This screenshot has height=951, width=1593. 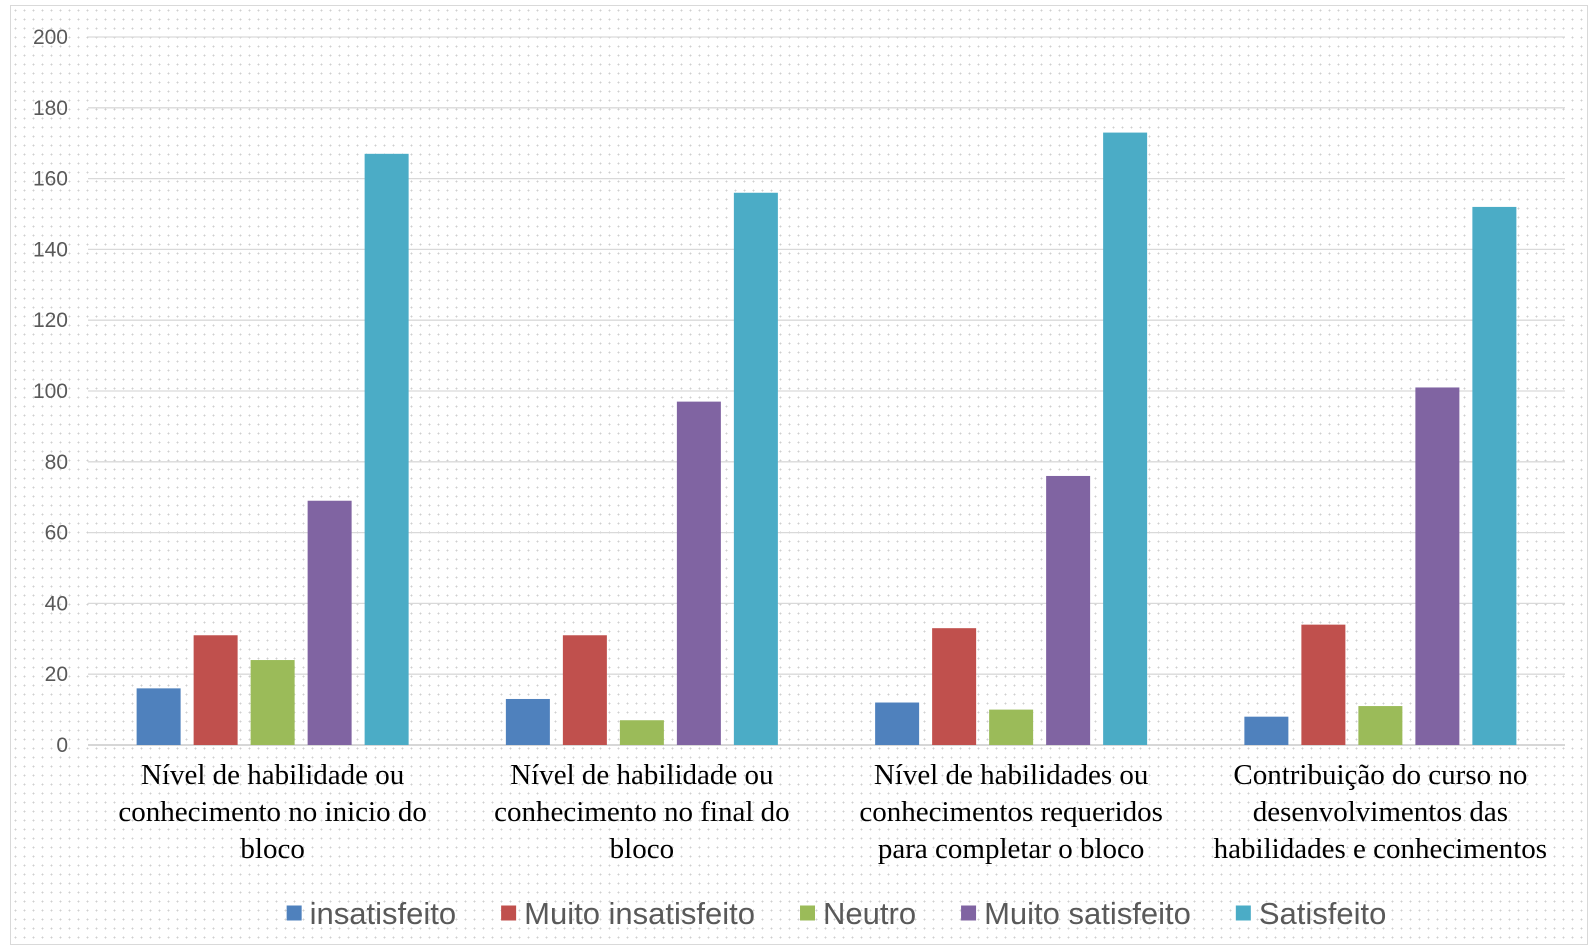 I want to click on y-tick-label: 80, so click(x=56, y=462).